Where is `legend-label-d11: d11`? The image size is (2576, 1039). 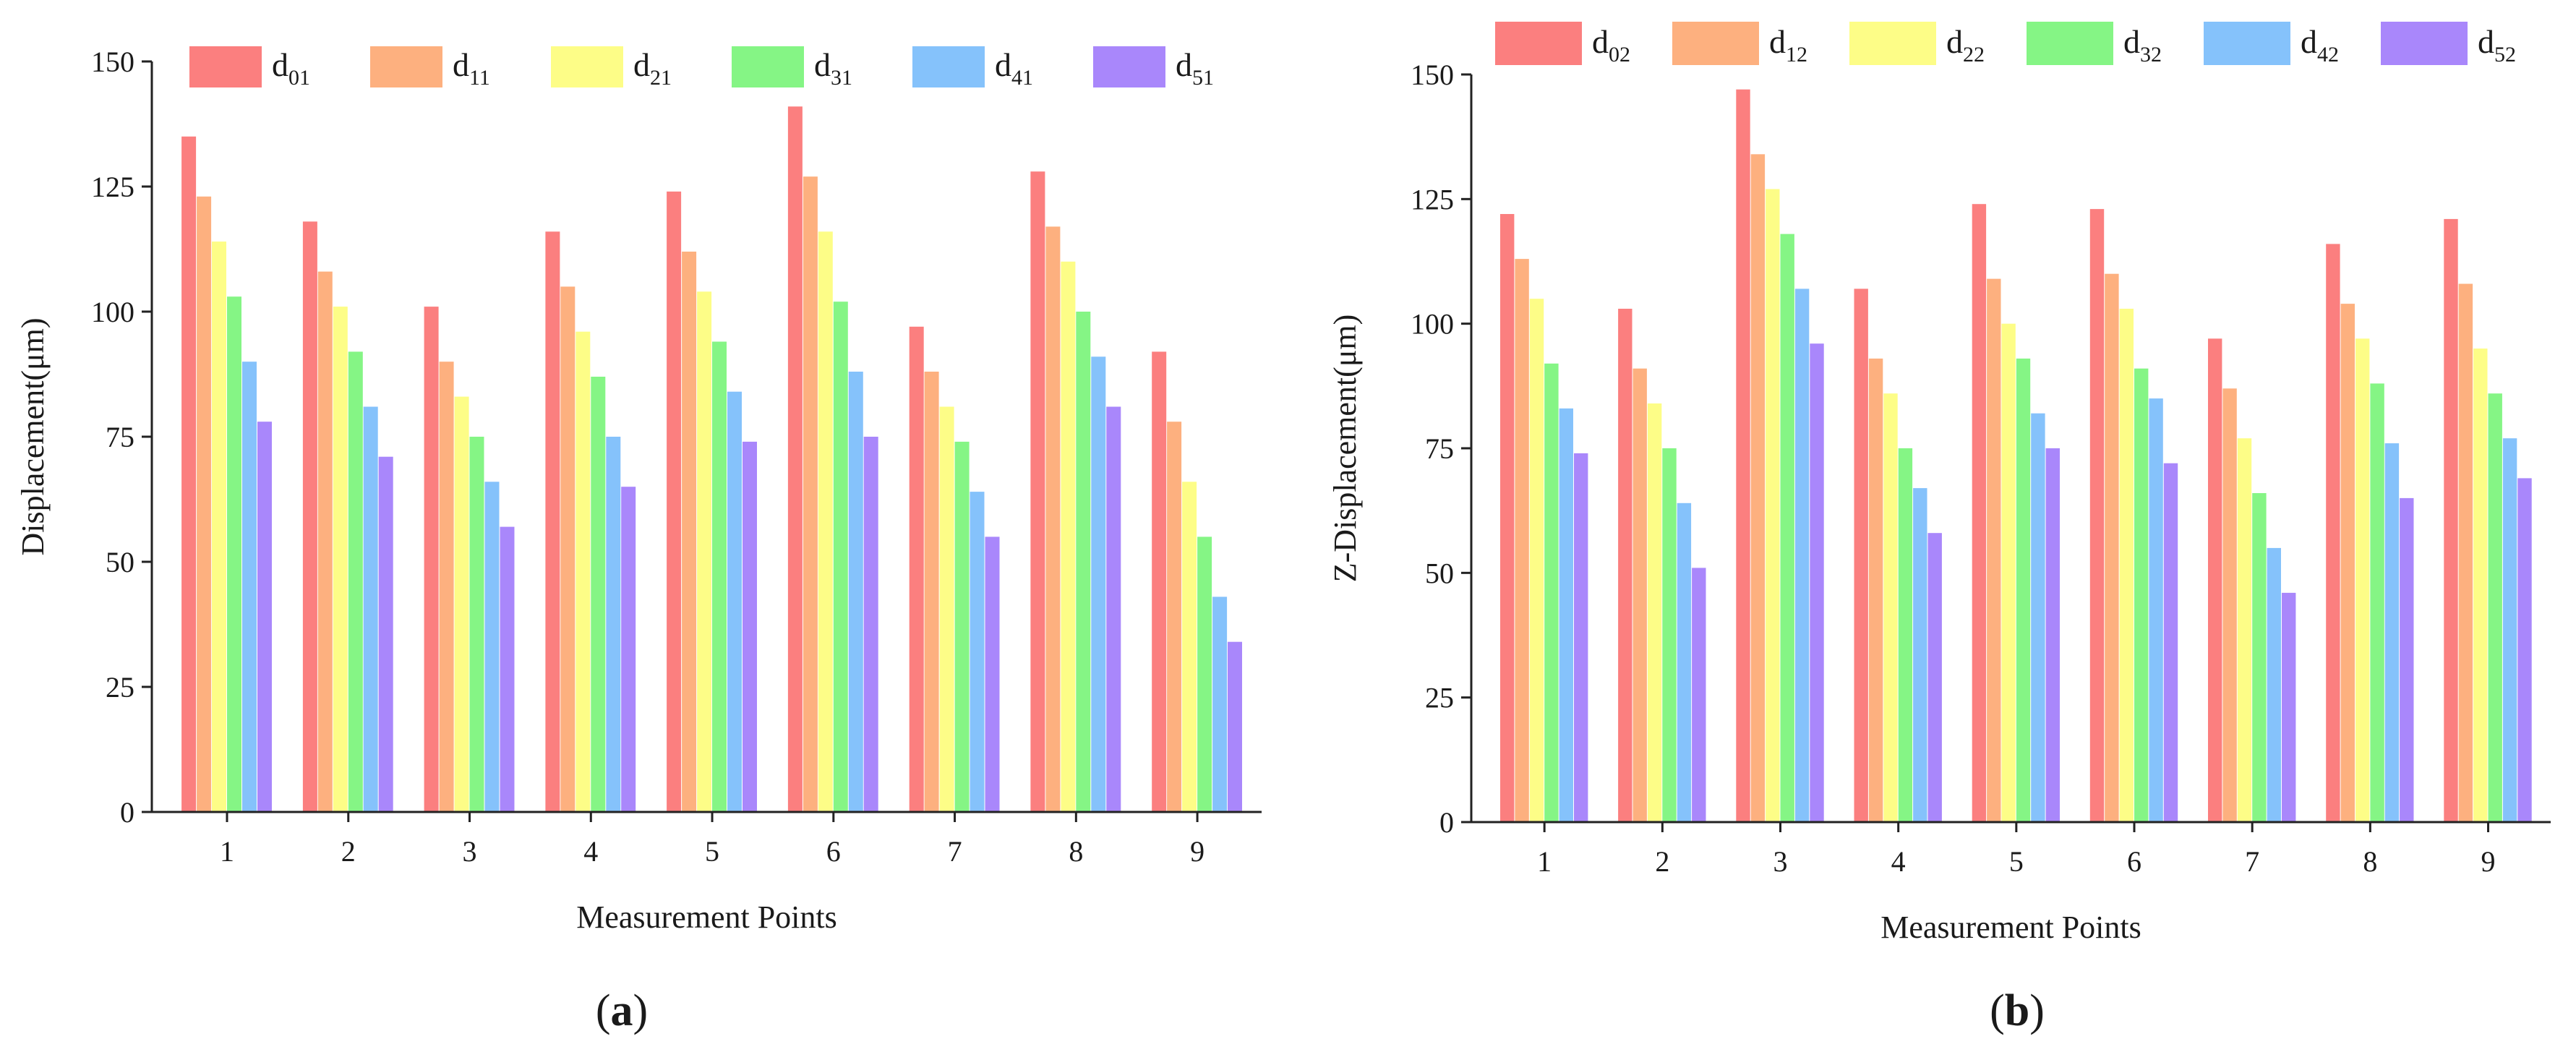 legend-label-d11: d11 is located at coordinates (472, 68).